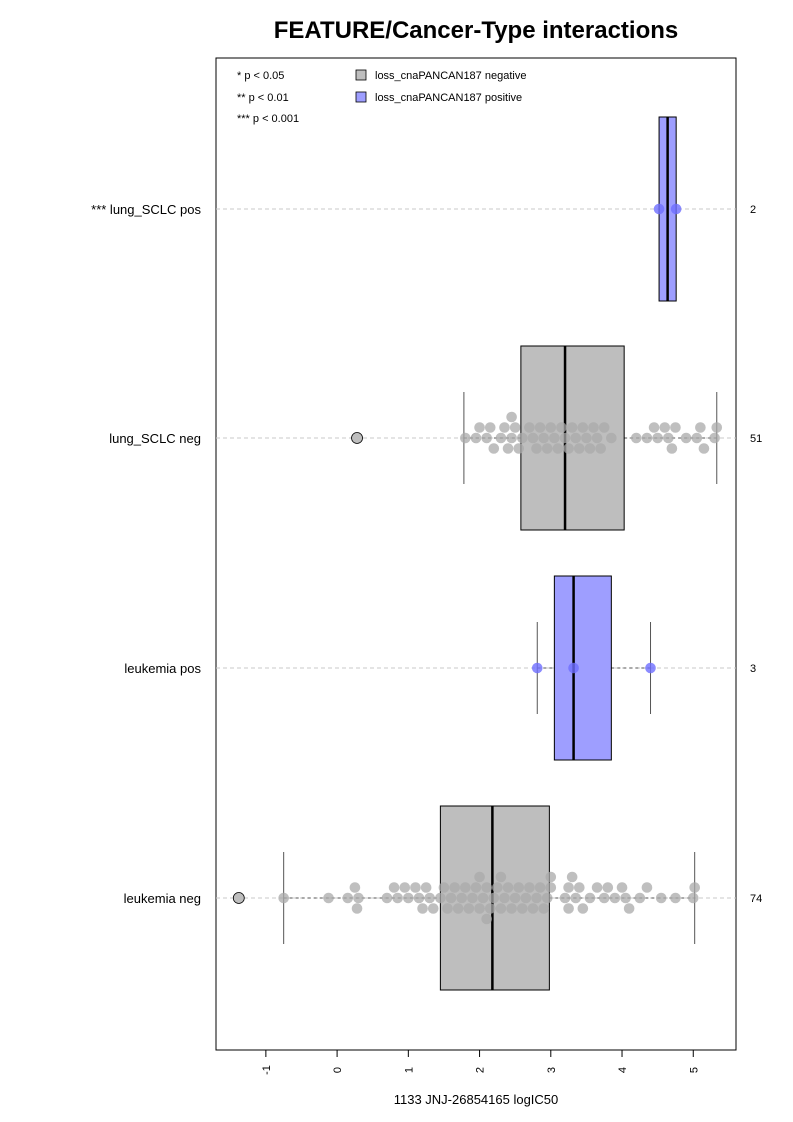 The height and width of the screenshot is (1122, 793). I want to click on group-3-label: leukemia neg, so click(162, 898).